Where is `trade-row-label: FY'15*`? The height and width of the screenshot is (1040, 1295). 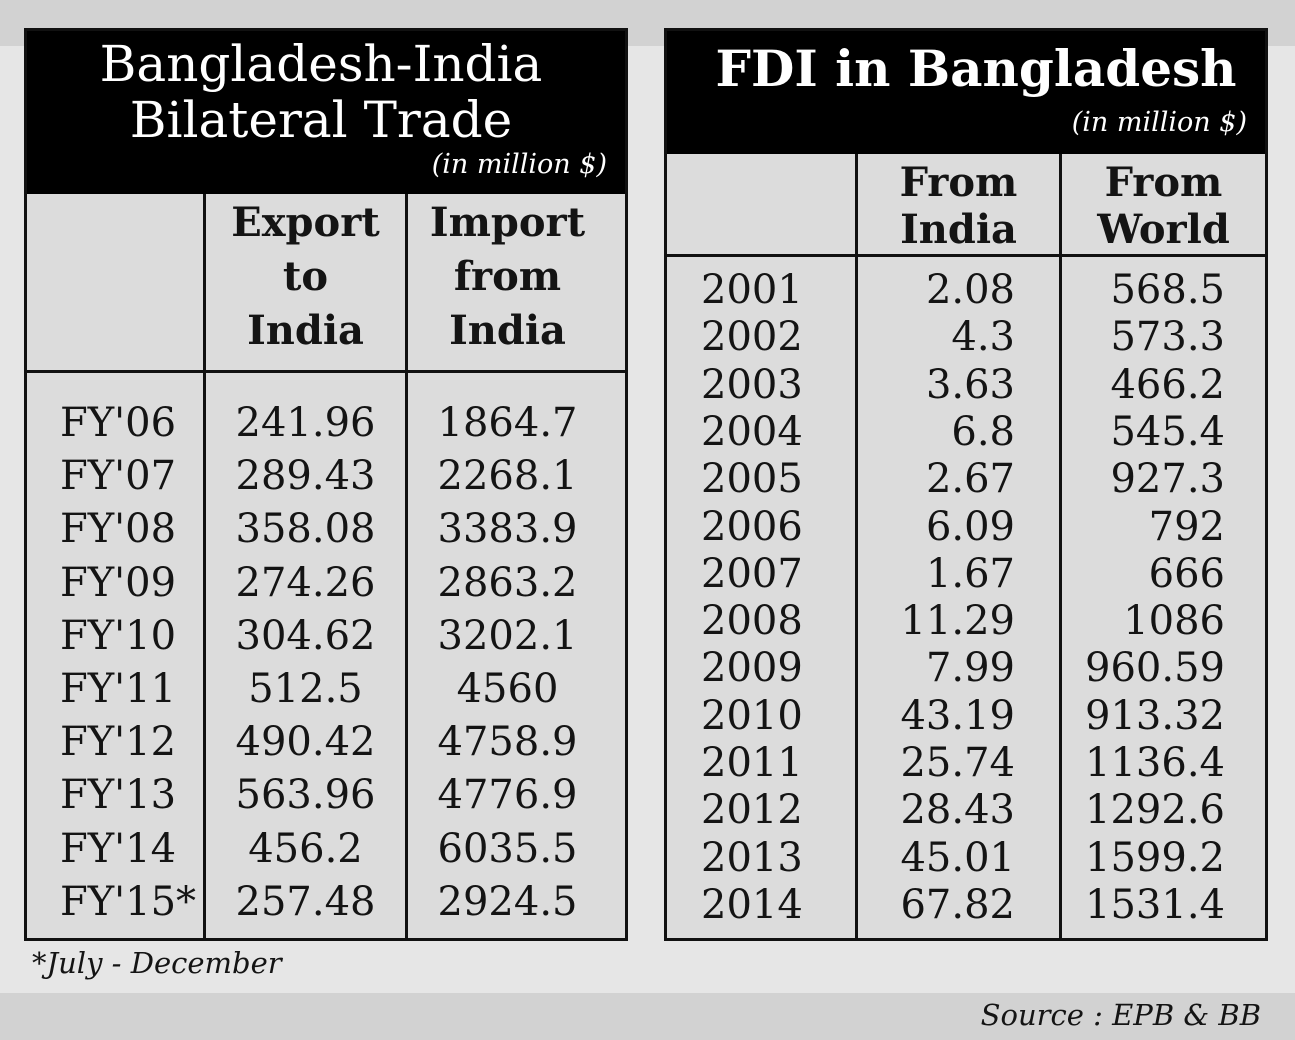 trade-row-label: FY'15* is located at coordinates (128, 902).